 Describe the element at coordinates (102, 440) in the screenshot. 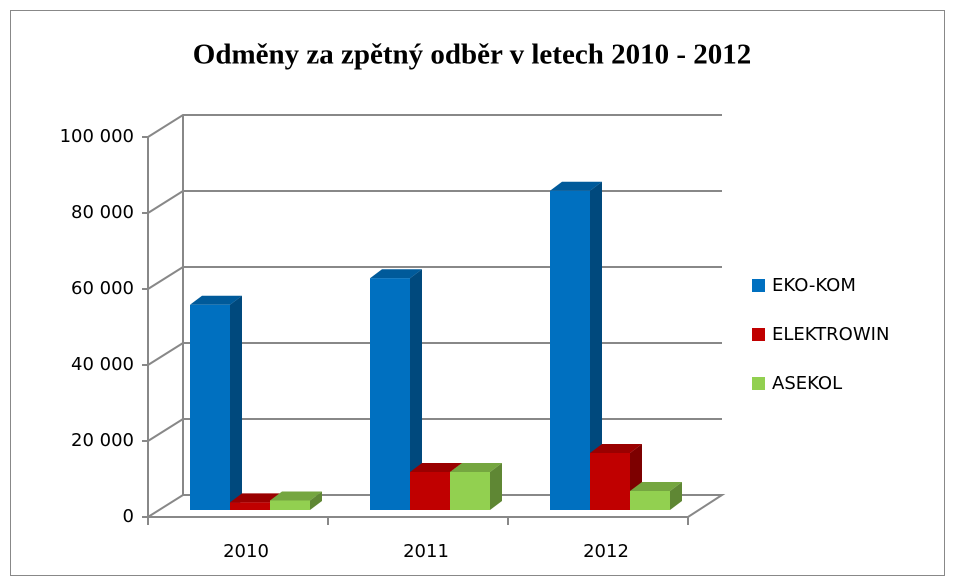

I see `y-tick-label: 20 000` at that location.